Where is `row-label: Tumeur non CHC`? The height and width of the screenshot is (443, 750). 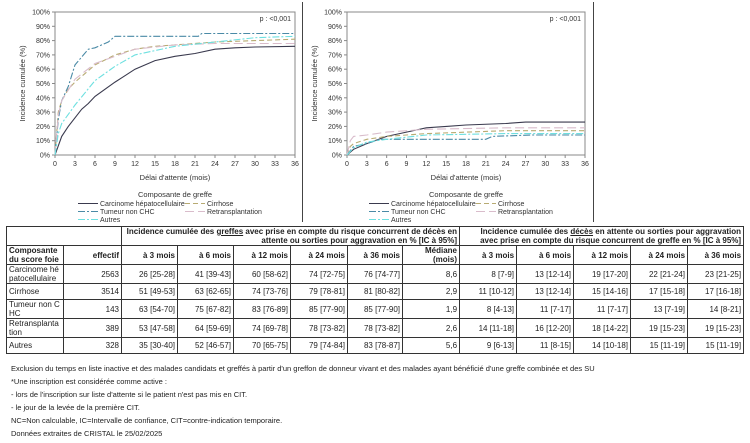
row-label: Tumeur non CHC is located at coordinates (35, 309).